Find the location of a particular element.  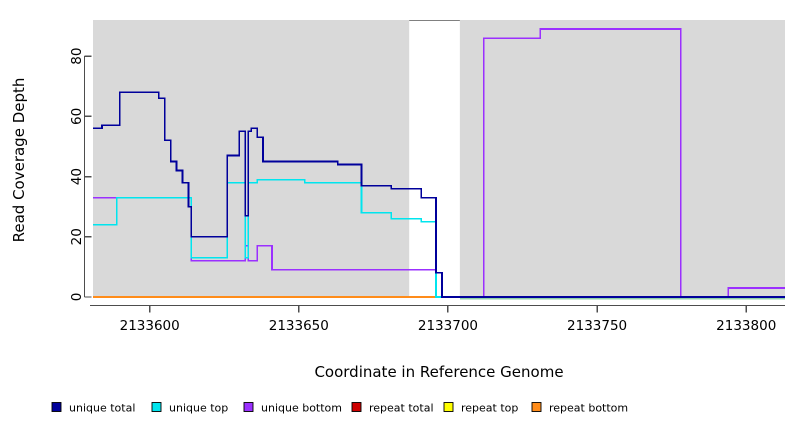

legend-item-unique-bottom: unique bottom is located at coordinates (292, 408).